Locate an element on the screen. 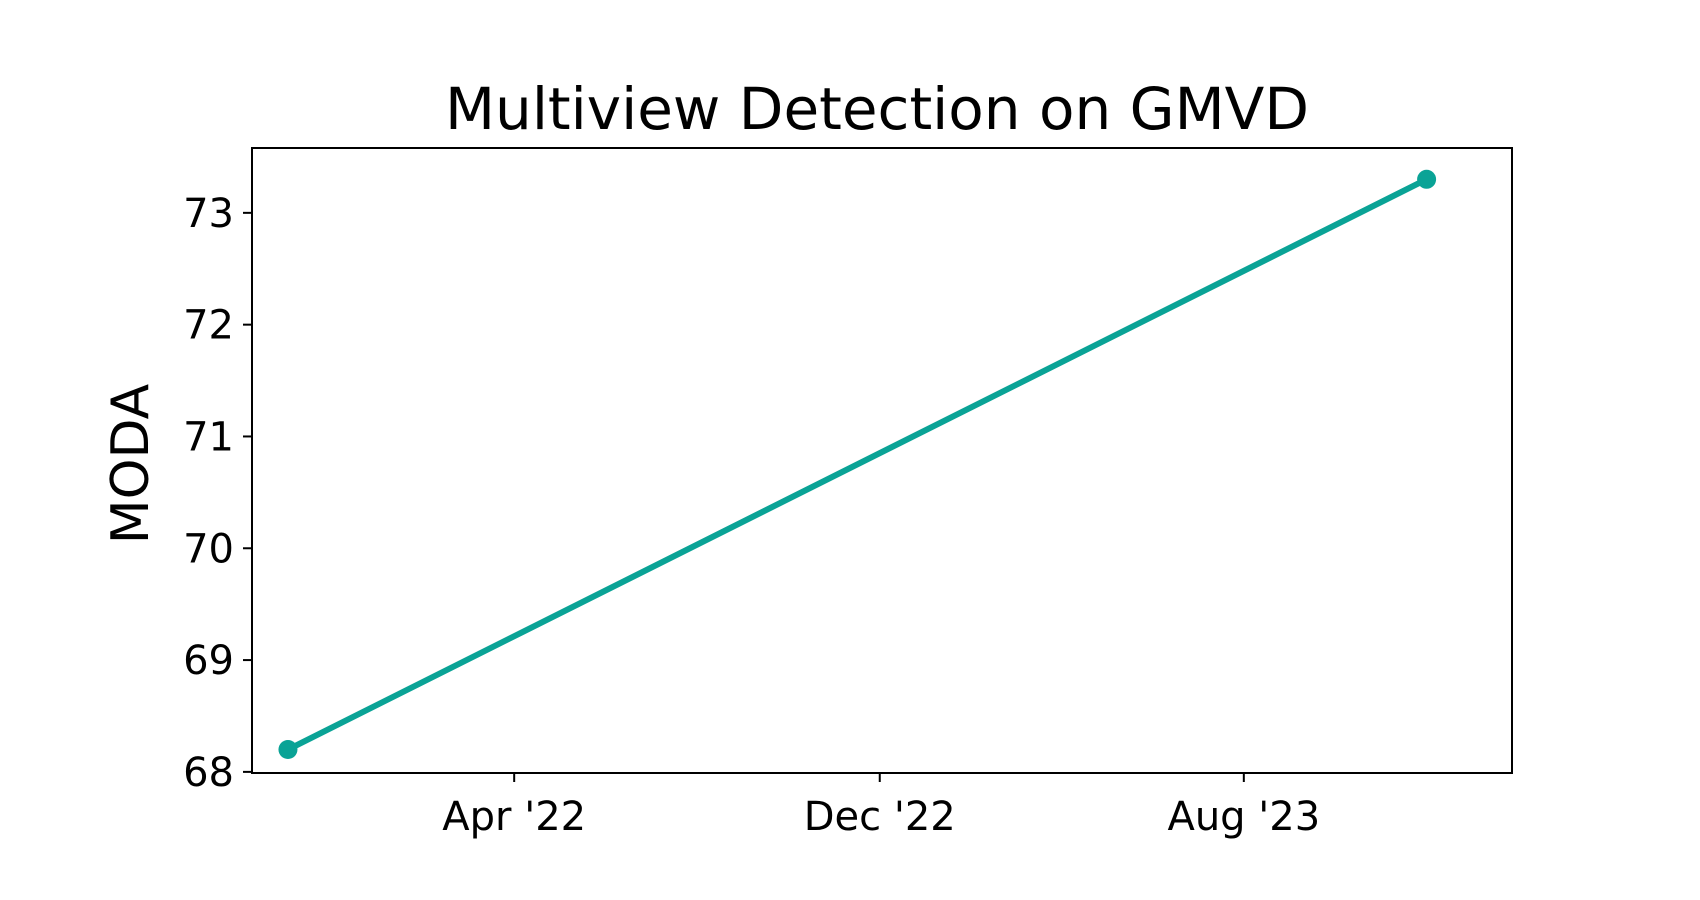 The height and width of the screenshot is (900, 1700). y-tick-label-71: 71 is located at coordinates (208, 437).